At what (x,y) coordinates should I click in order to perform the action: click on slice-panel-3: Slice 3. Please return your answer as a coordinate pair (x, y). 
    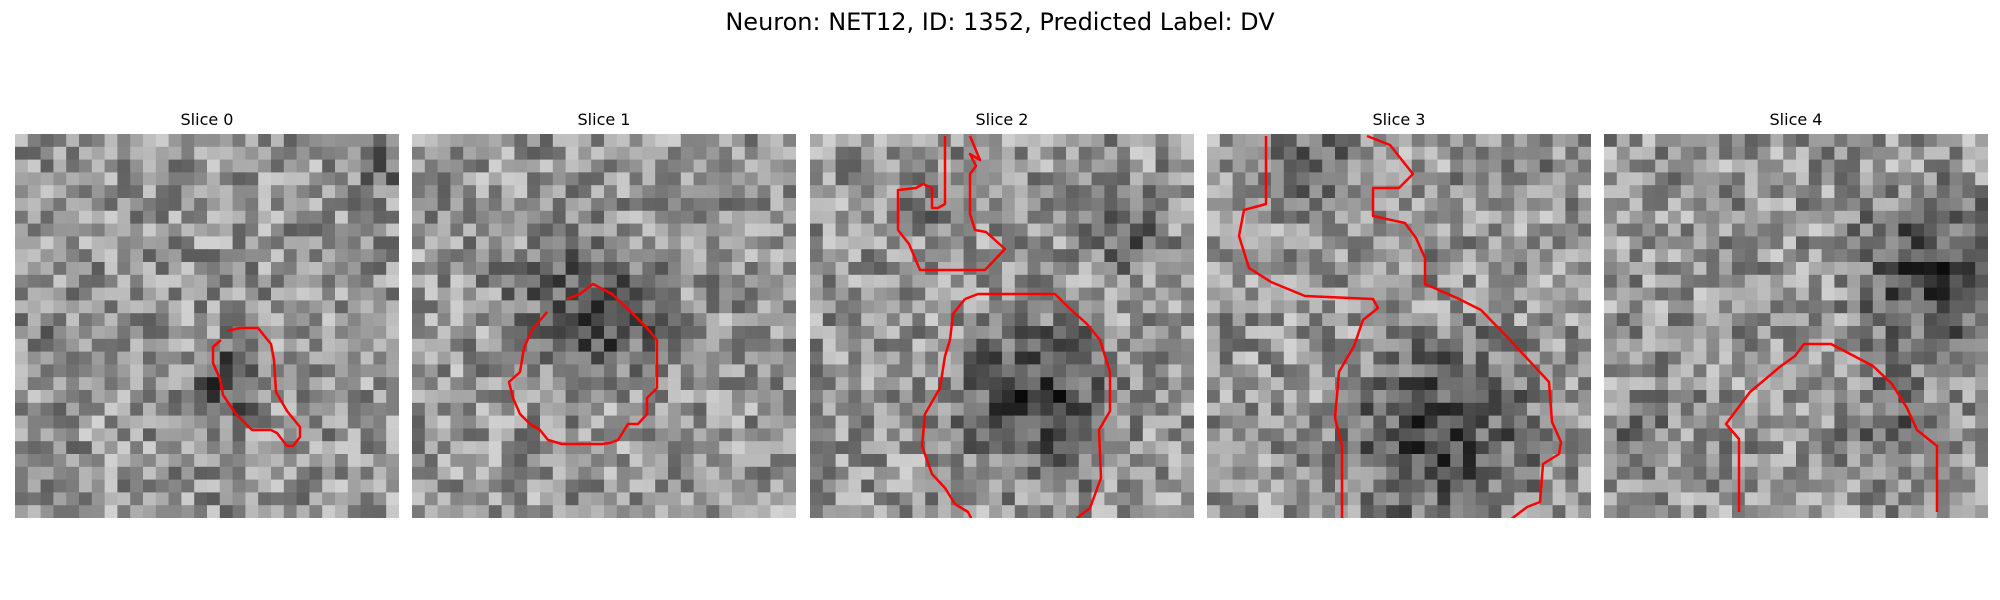
    Looking at the image, I should click on (1399, 313).